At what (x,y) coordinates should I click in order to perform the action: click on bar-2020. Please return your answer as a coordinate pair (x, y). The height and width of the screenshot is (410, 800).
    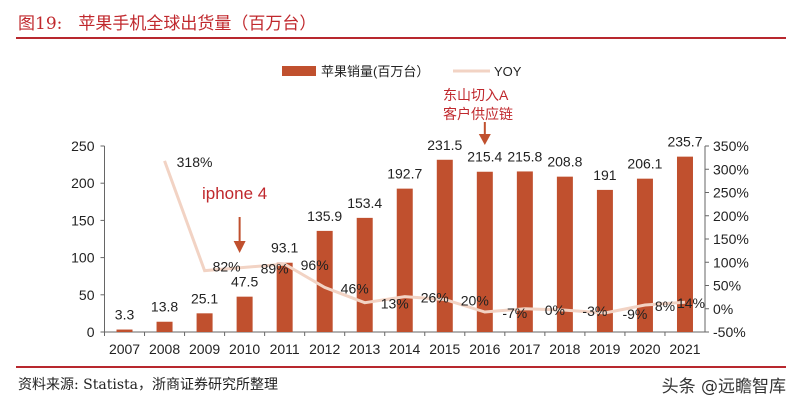
    Looking at the image, I should click on (644, 255).